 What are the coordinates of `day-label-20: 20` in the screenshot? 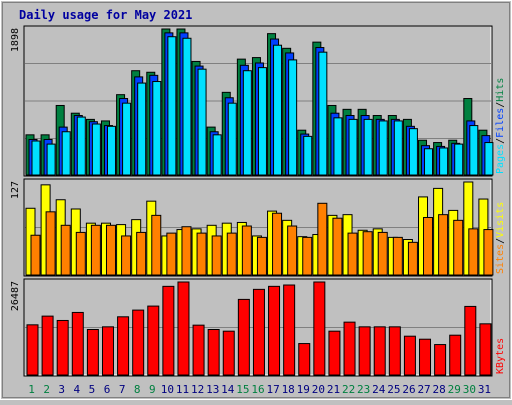 It's located at (318, 389).